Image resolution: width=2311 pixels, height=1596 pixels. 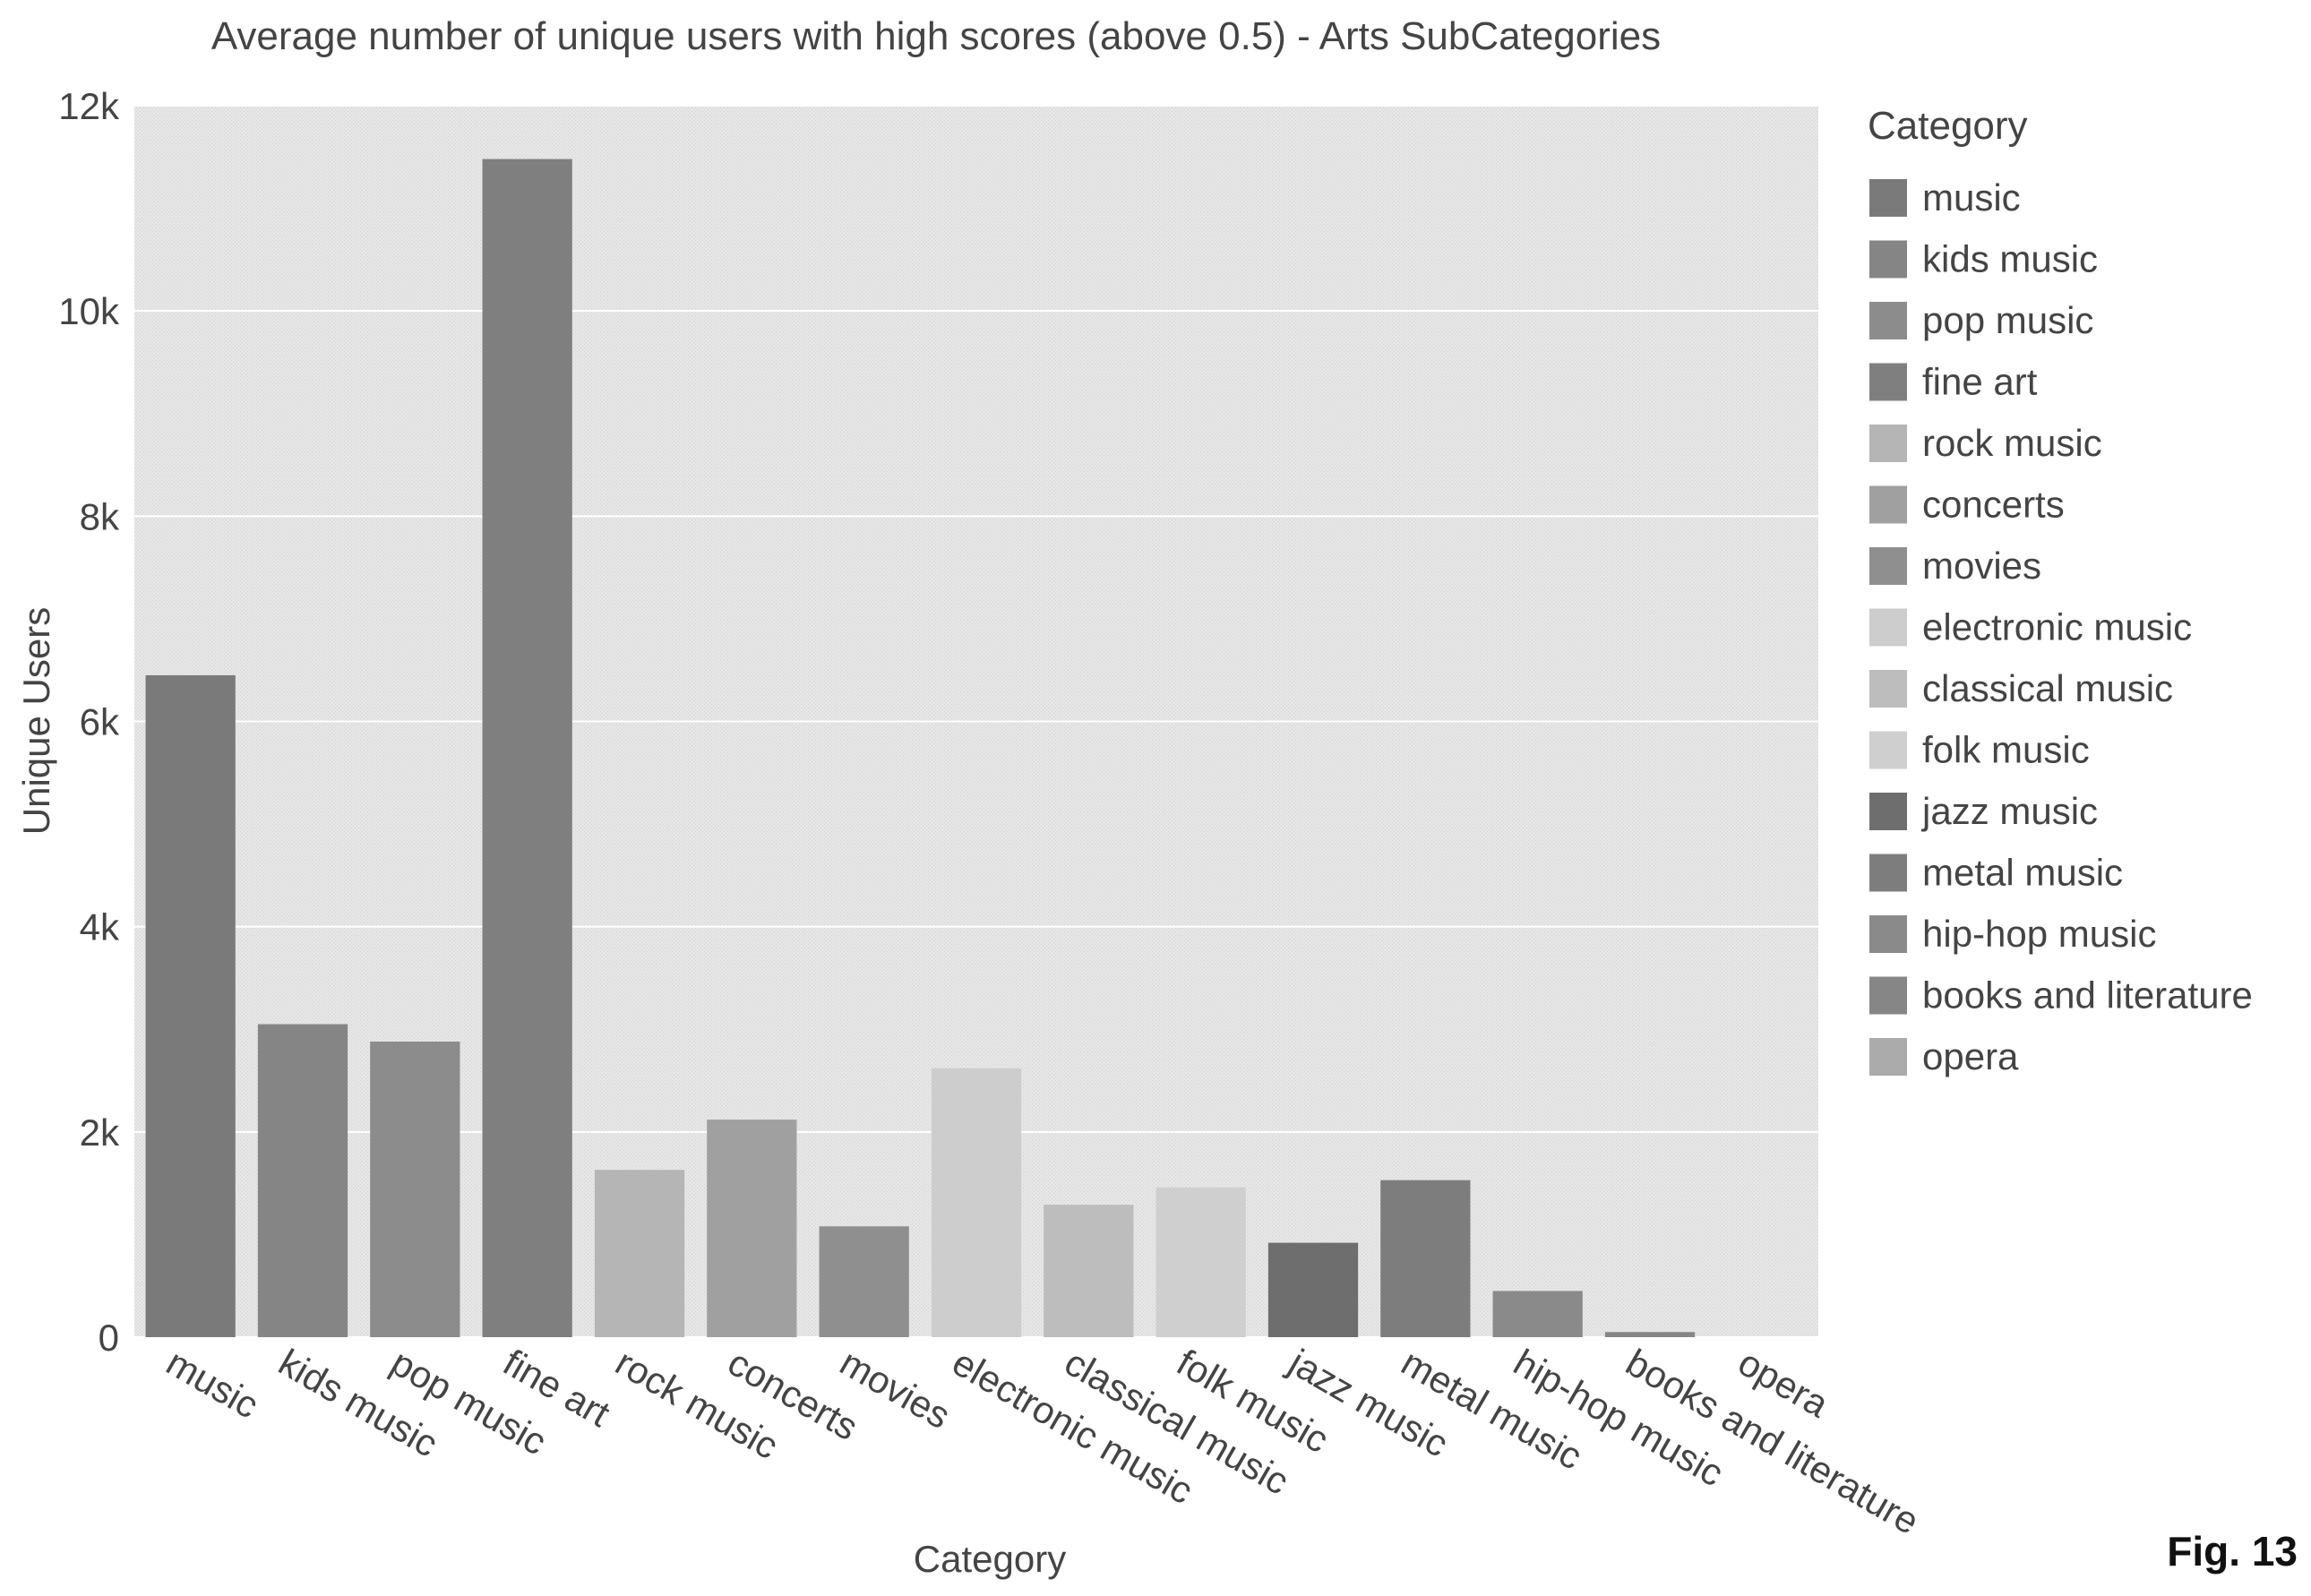 What do you see at coordinates (100, 722) in the screenshot?
I see `y-tick-label: 6k` at bounding box center [100, 722].